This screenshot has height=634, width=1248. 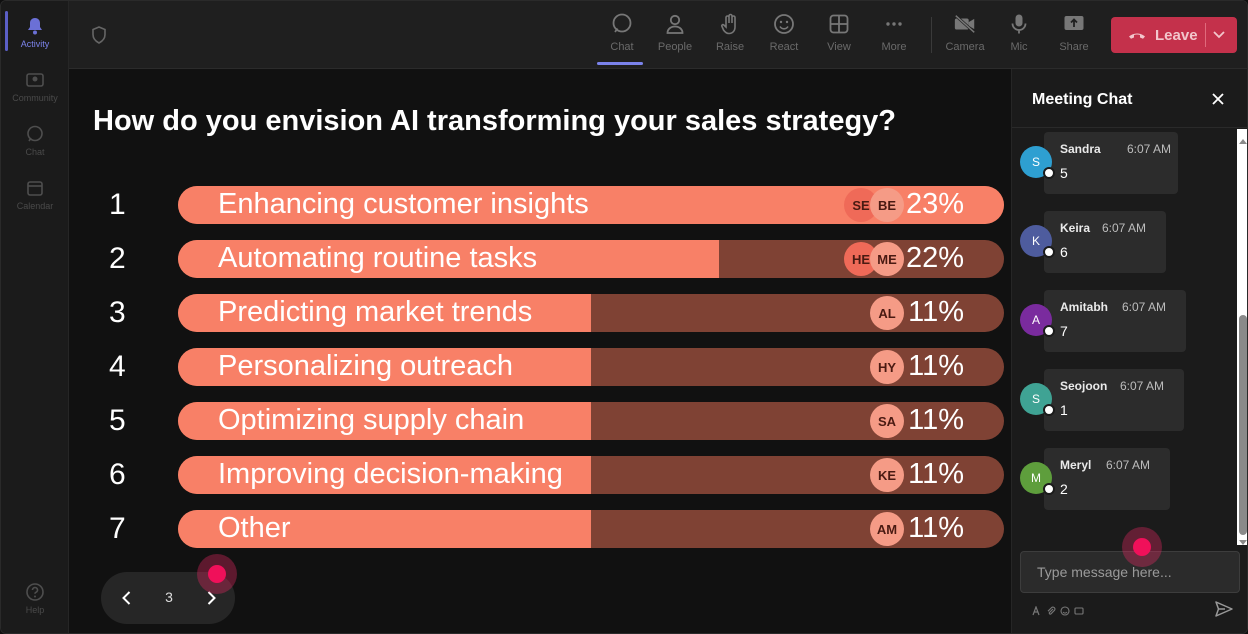 I want to click on chat-message: Amitabh 6:07 AM 7 A, so click(x=1122, y=322).